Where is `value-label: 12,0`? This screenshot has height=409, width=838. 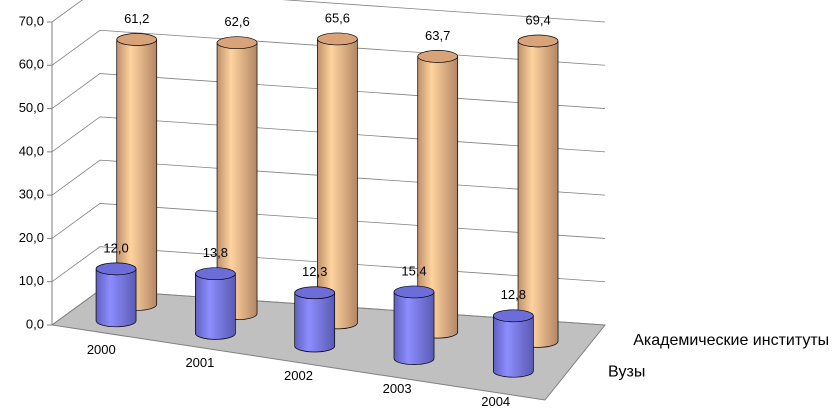
value-label: 12,0 is located at coordinates (115, 247).